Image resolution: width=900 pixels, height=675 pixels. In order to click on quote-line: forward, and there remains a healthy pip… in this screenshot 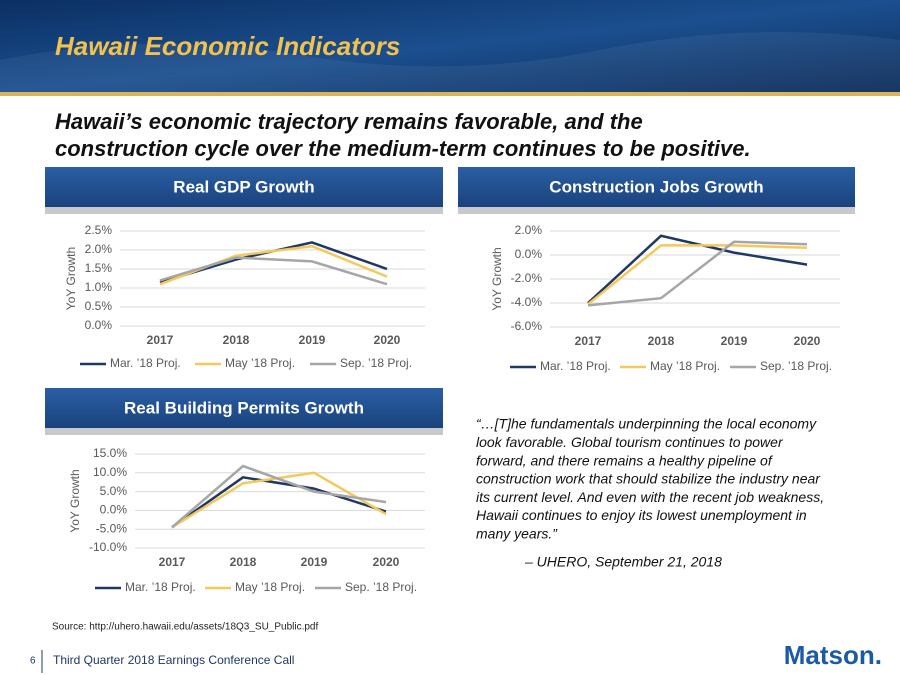, I will do `click(625, 460)`.